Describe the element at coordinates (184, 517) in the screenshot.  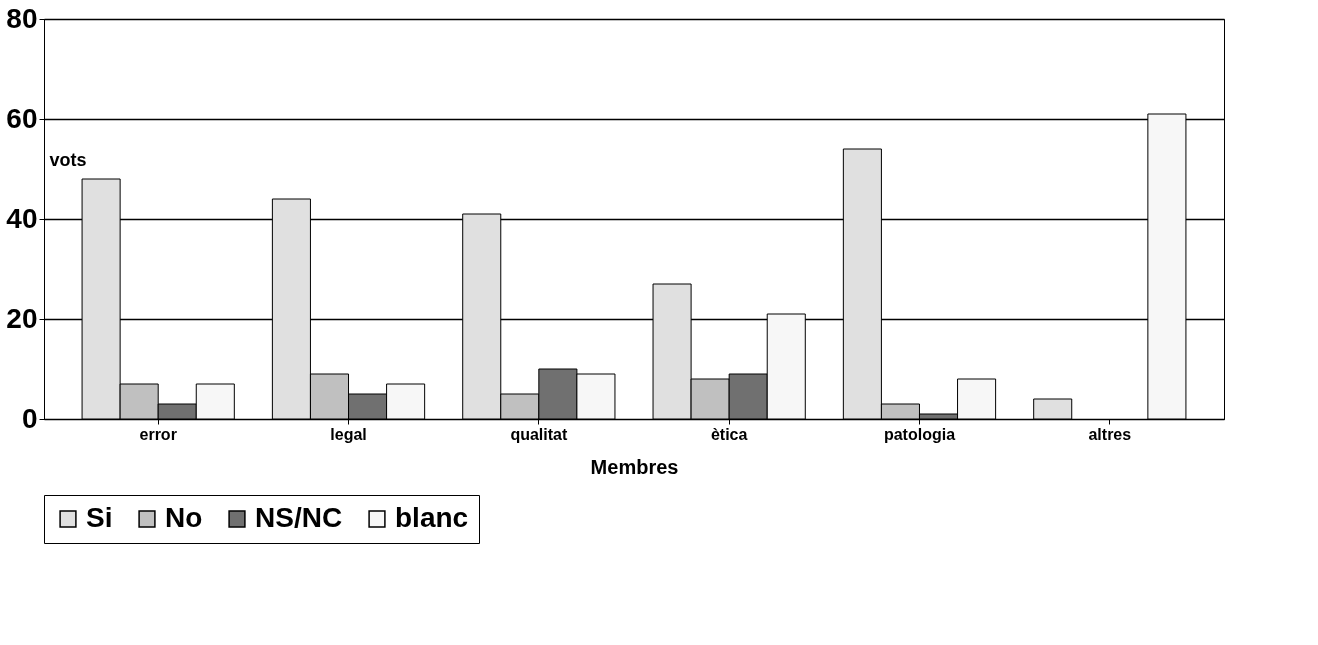
I see `legend-label: No` at that location.